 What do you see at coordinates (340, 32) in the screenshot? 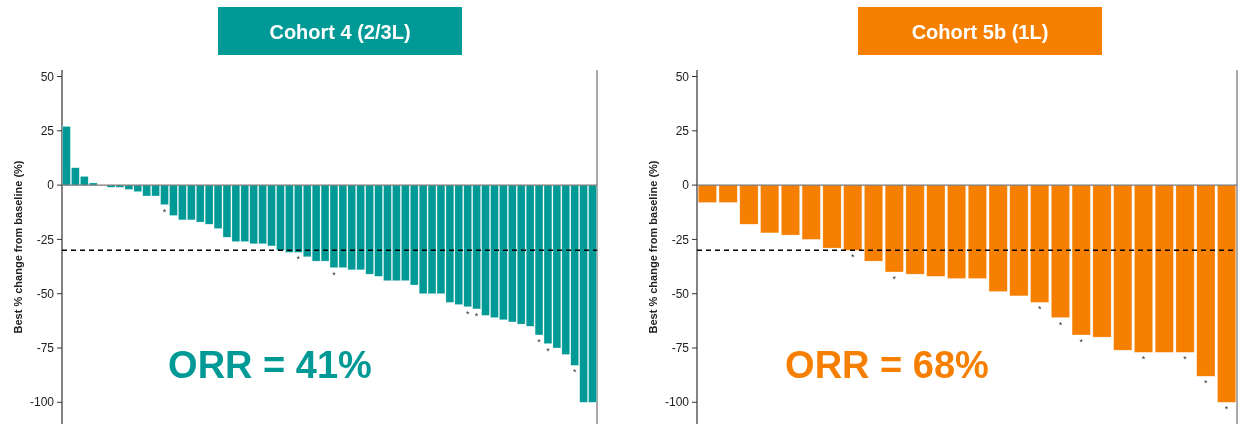
I see `chart-title: Cohort 4 (2/3L)` at bounding box center [340, 32].